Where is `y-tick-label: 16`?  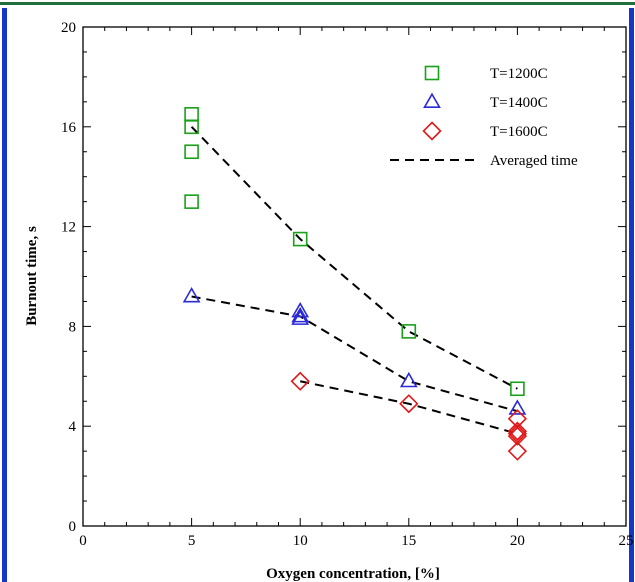
y-tick-label: 16 is located at coordinates (69, 128).